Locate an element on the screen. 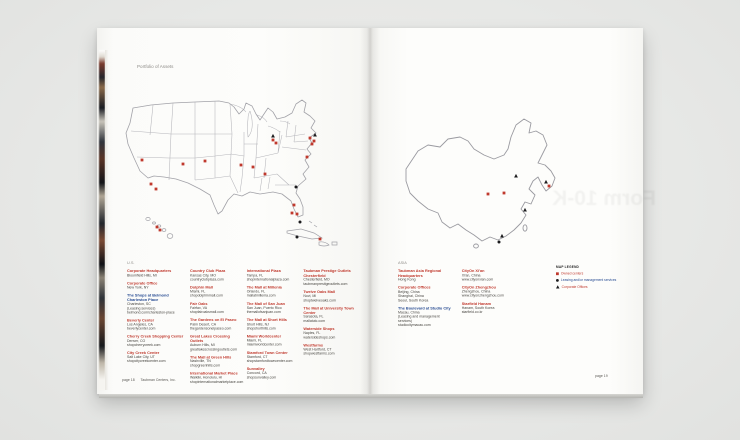  legend-label: Owned centers is located at coordinates (572, 273).